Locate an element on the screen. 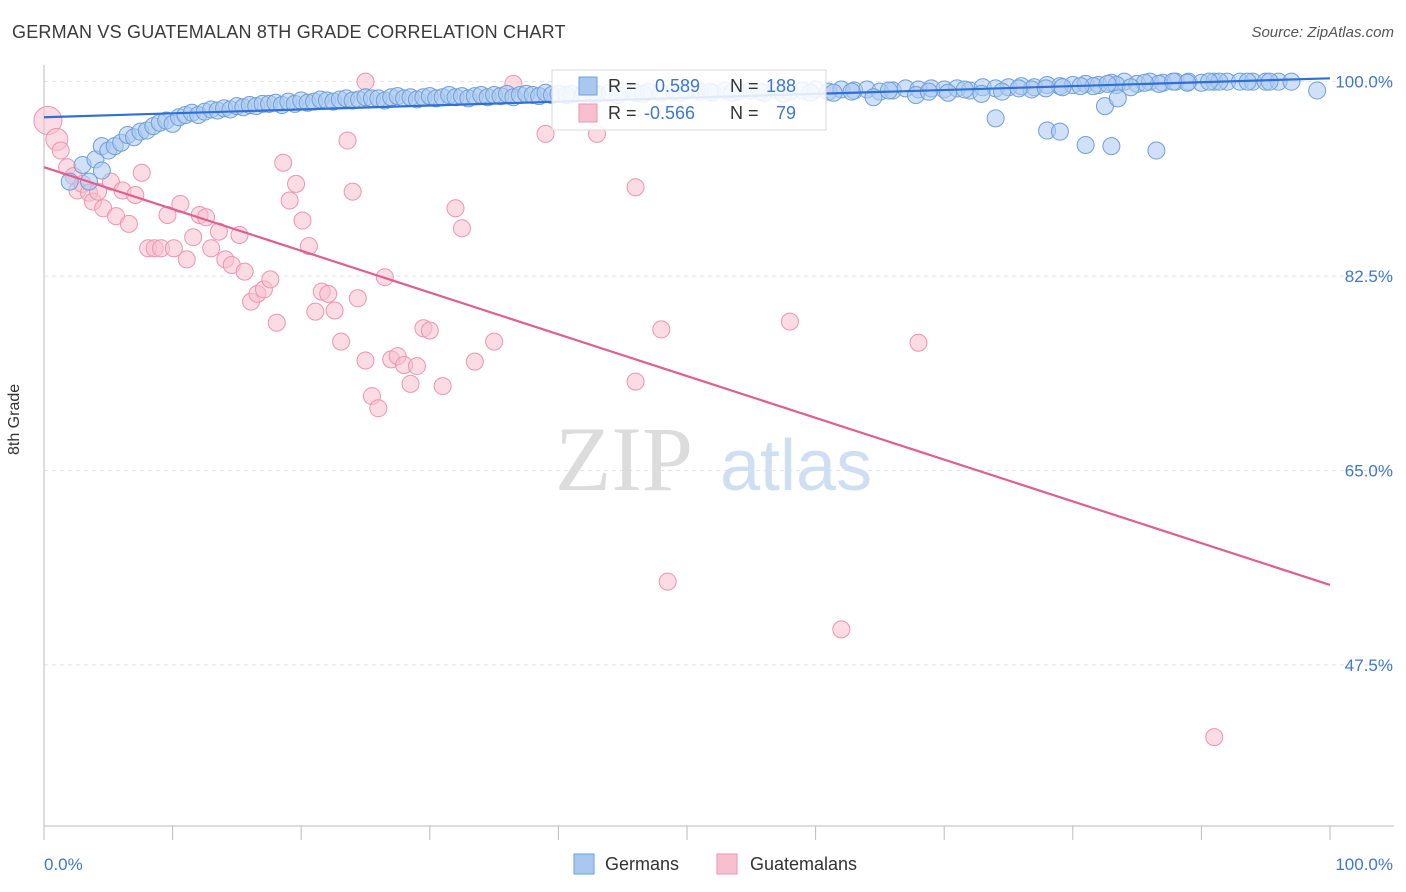 The image size is (1406, 892). germans-r-label: R = is located at coordinates (622, 86).